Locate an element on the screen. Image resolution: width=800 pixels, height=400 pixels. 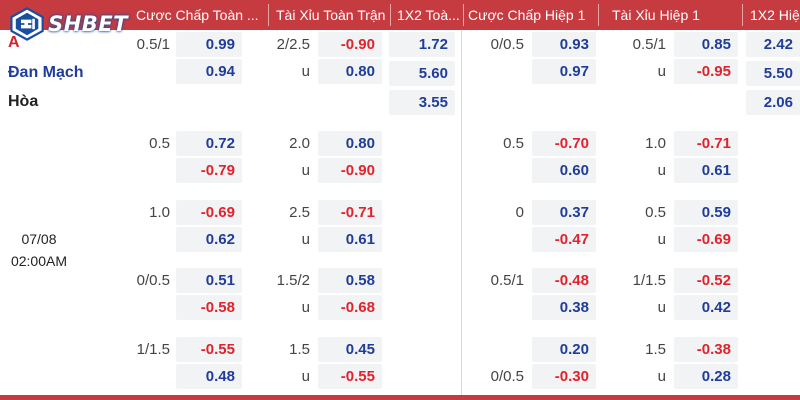
ft-handicap-line: 0.5/1 is located at coordinates (153, 44).